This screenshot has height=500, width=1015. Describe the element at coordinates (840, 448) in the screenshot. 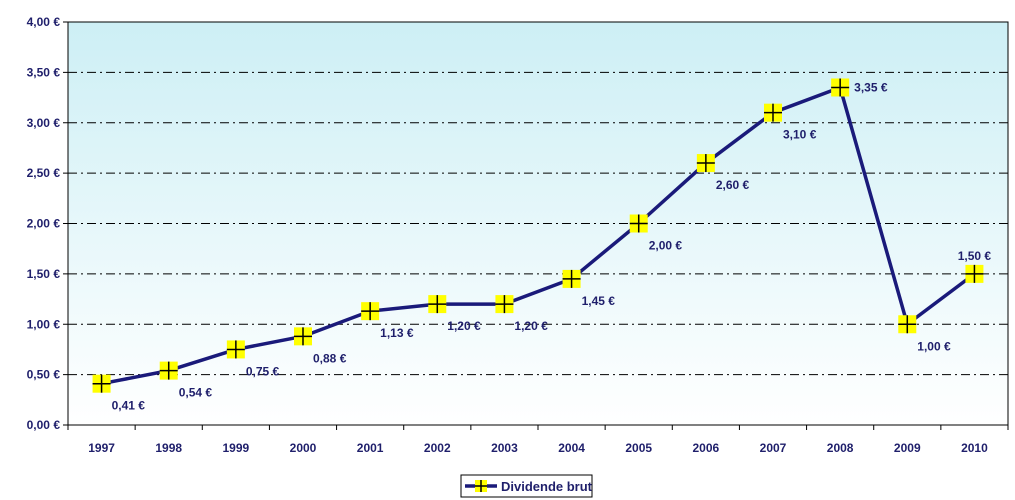

I see `x-tick-label: 2008` at that location.